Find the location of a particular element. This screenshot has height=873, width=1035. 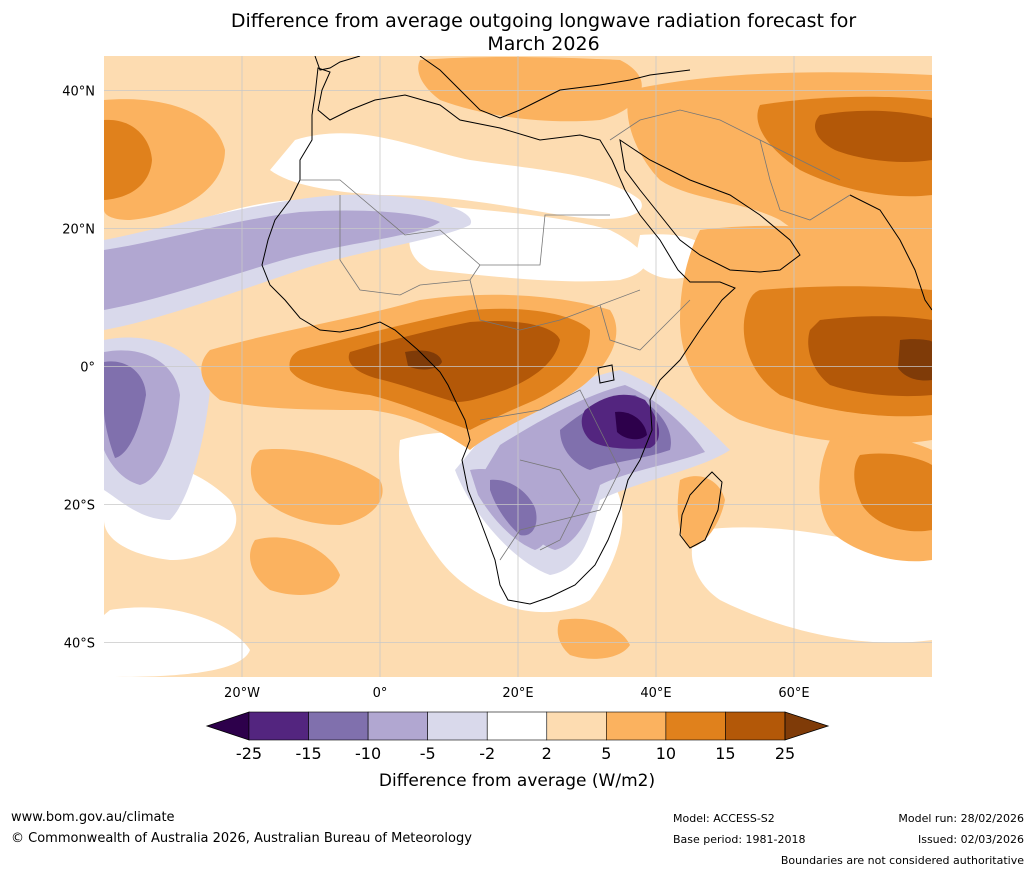

colorbar-under-extension is located at coordinates (227, 726).